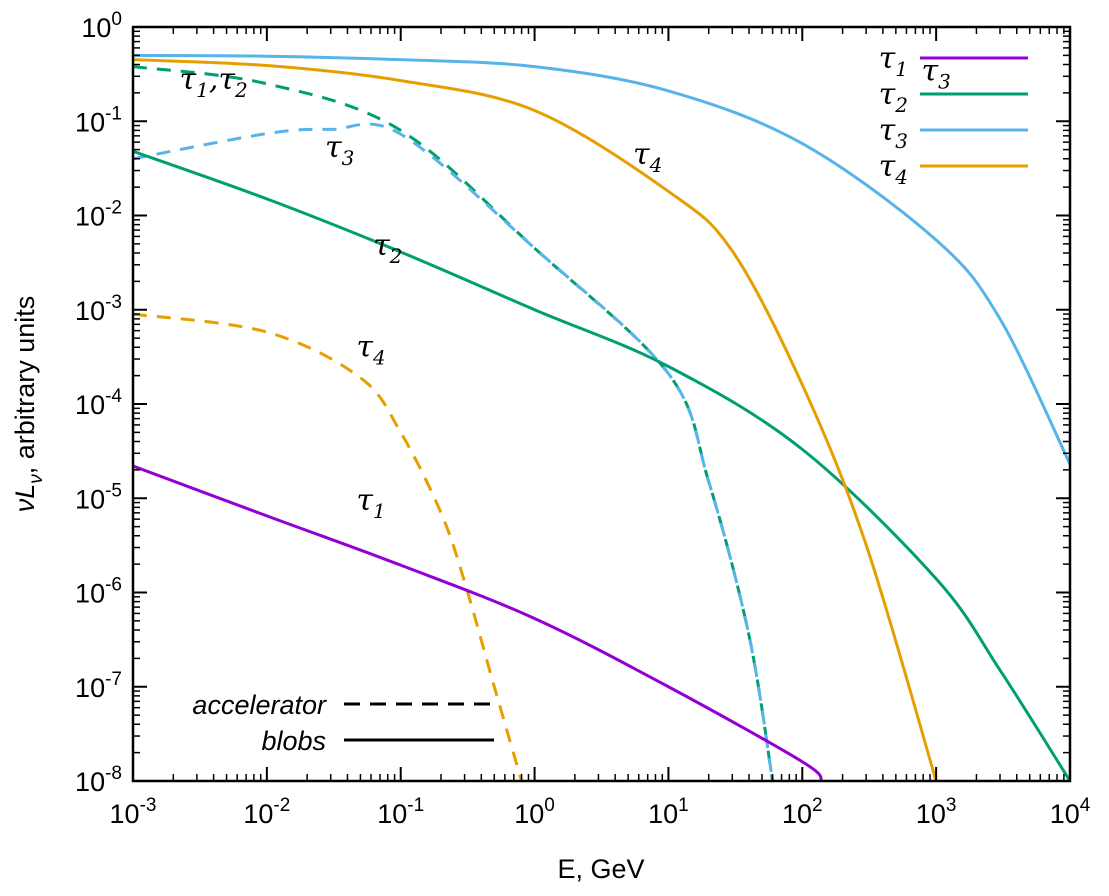 The height and width of the screenshot is (896, 1109). Describe the element at coordinates (98, 780) in the screenshot. I see `y-tick-label: 10⁻⁸` at that location.